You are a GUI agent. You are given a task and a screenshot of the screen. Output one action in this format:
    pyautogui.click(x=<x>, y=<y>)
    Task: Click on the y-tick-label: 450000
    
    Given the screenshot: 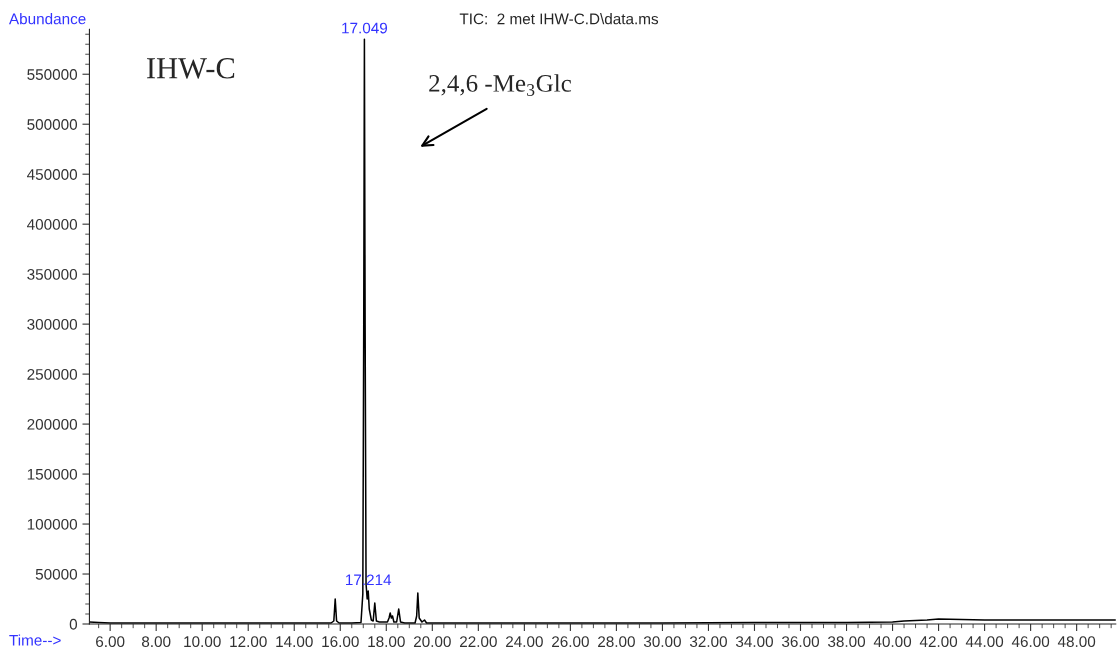 What is the action you would take?
    pyautogui.click(x=52, y=174)
    